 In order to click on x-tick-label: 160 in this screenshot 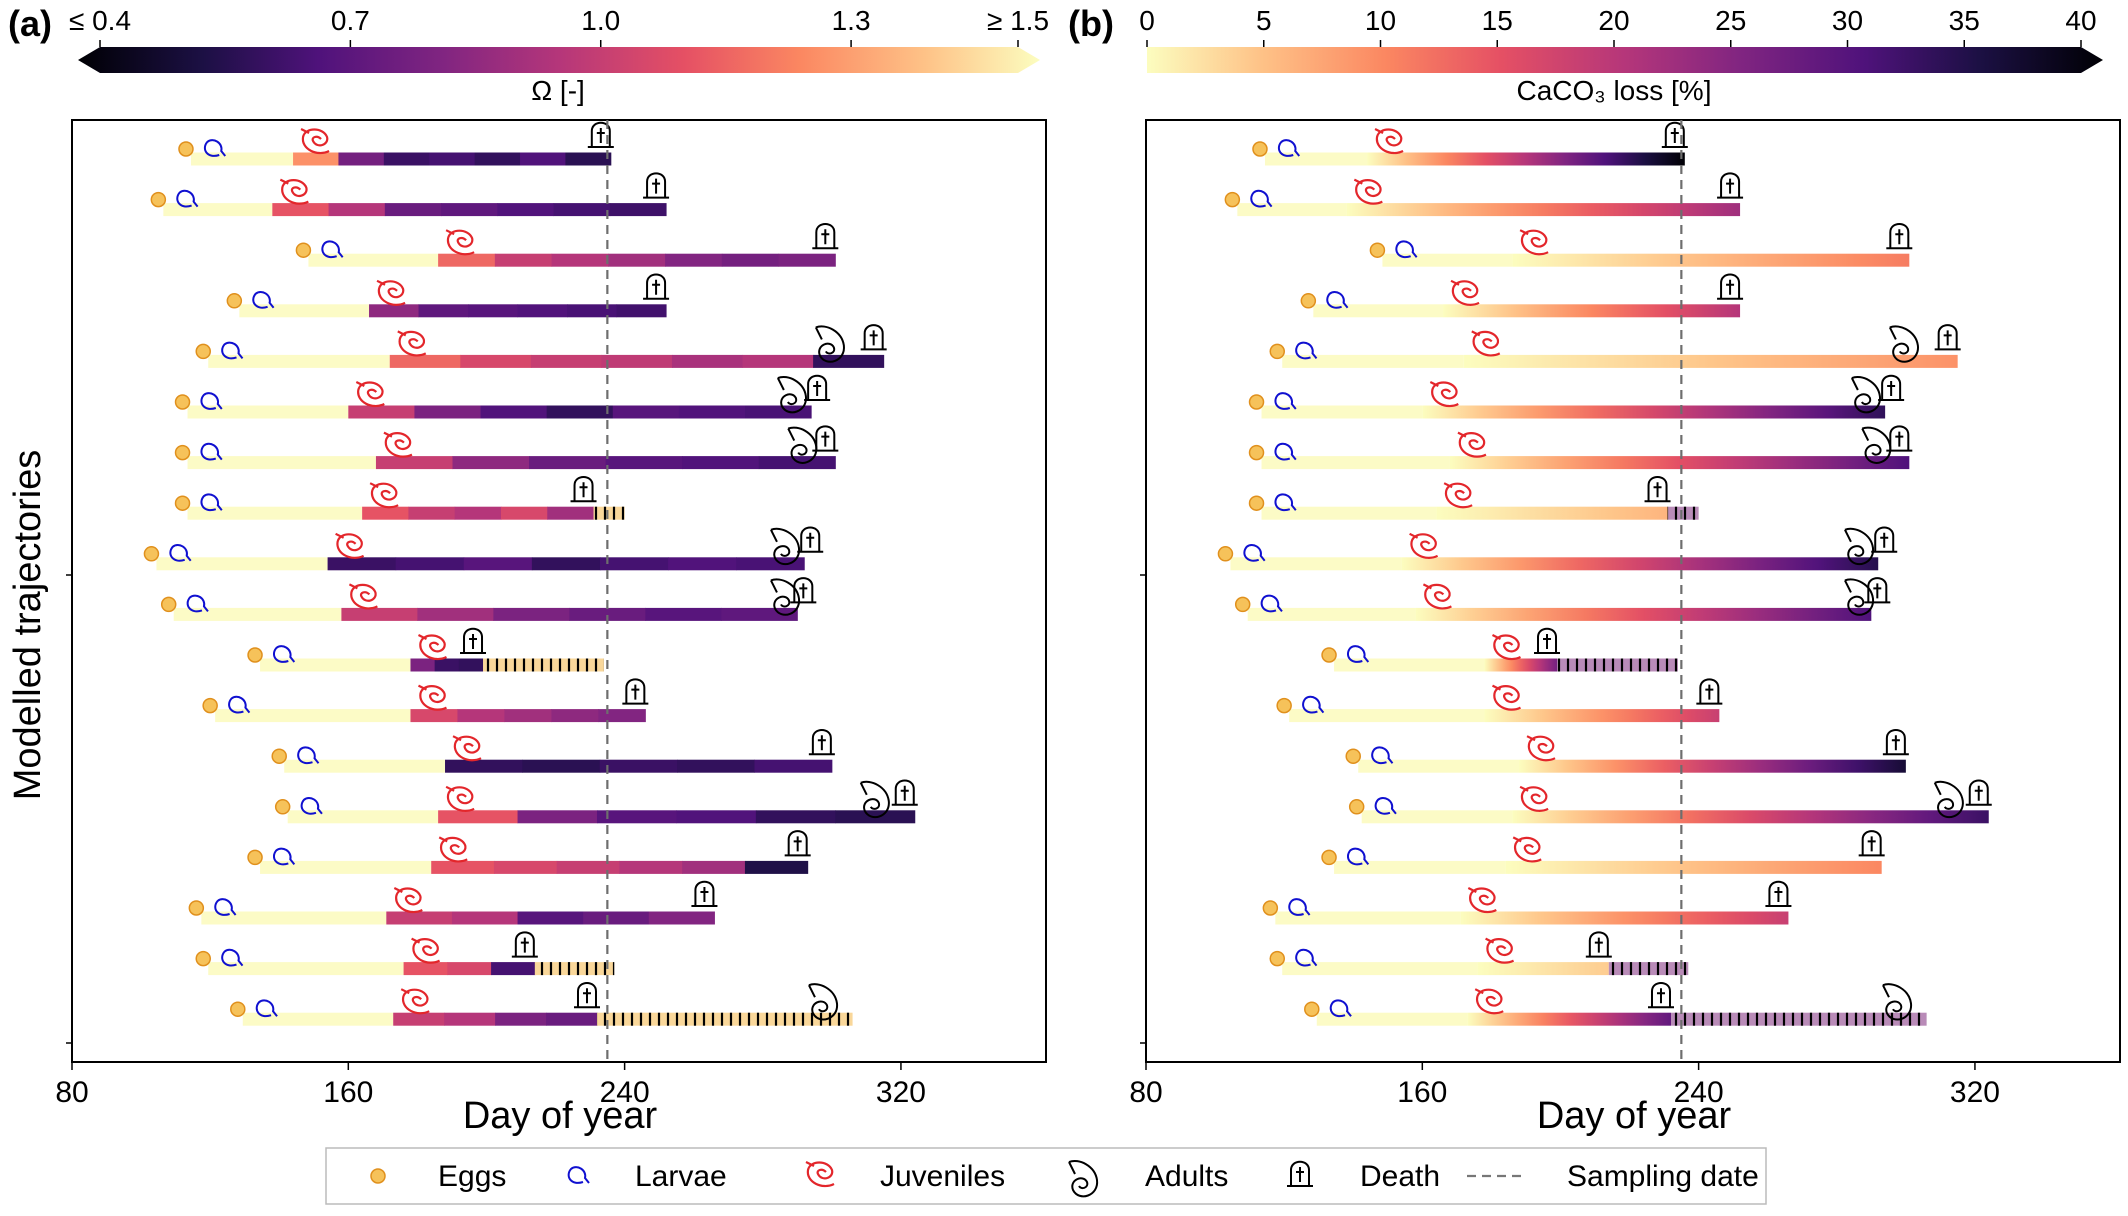, I will do `click(1422, 1092)`.